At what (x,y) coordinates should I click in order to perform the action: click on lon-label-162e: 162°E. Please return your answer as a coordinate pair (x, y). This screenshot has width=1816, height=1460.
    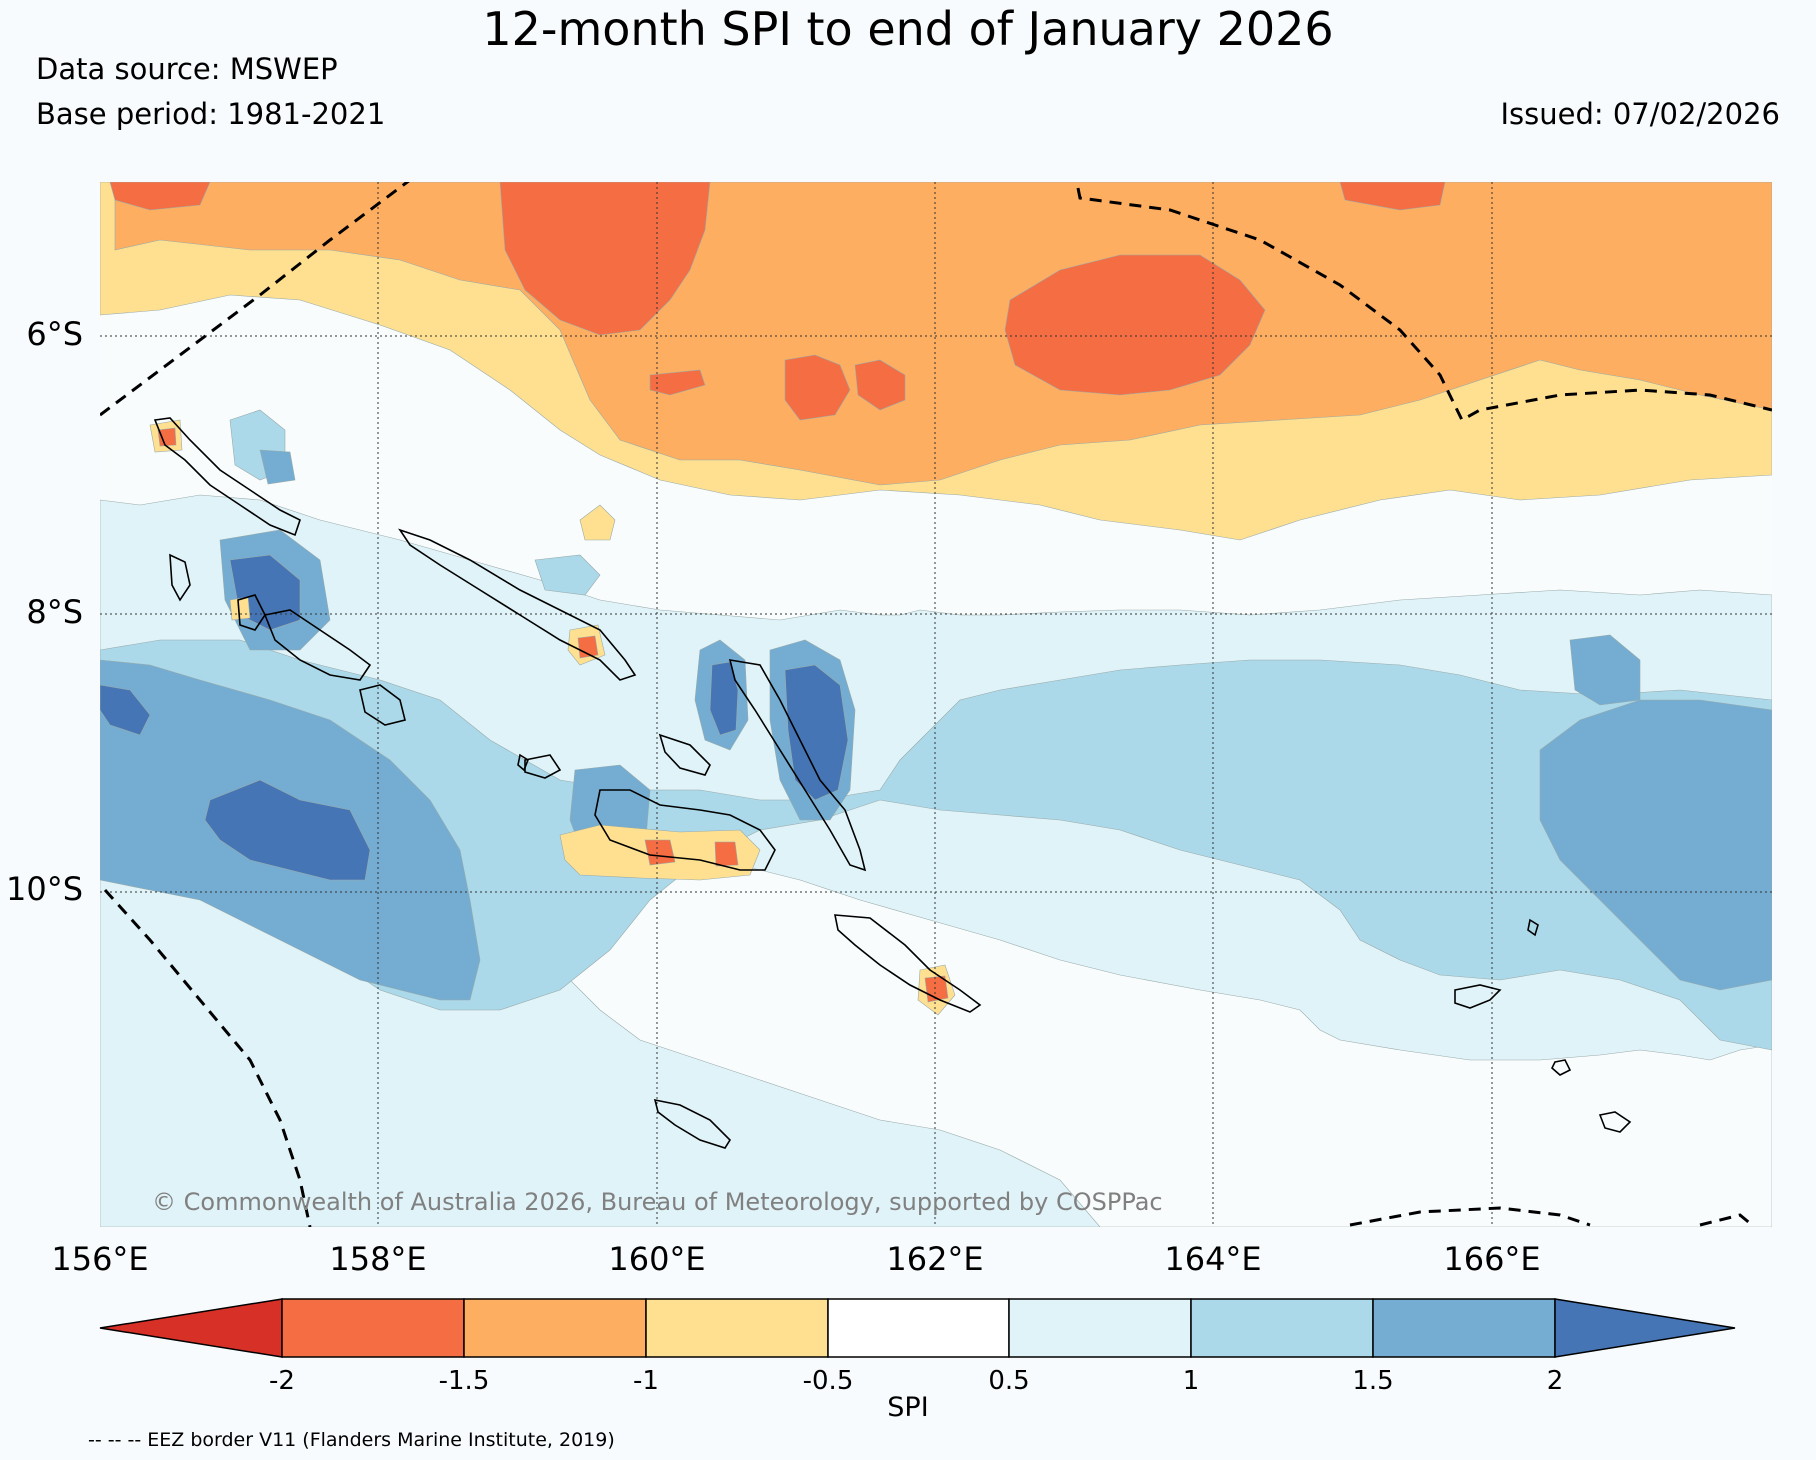
    Looking at the image, I should click on (934, 1259).